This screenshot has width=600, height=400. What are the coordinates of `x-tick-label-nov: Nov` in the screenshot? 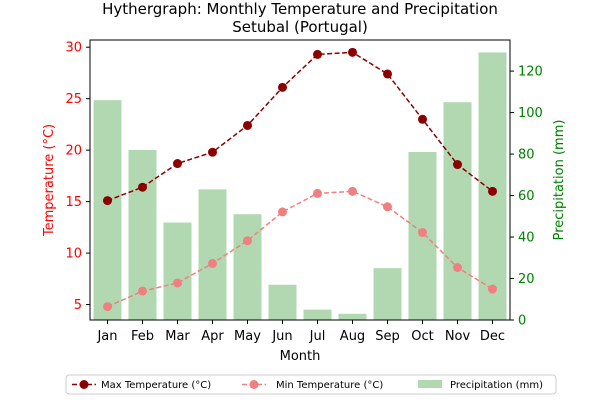 It's located at (458, 336).